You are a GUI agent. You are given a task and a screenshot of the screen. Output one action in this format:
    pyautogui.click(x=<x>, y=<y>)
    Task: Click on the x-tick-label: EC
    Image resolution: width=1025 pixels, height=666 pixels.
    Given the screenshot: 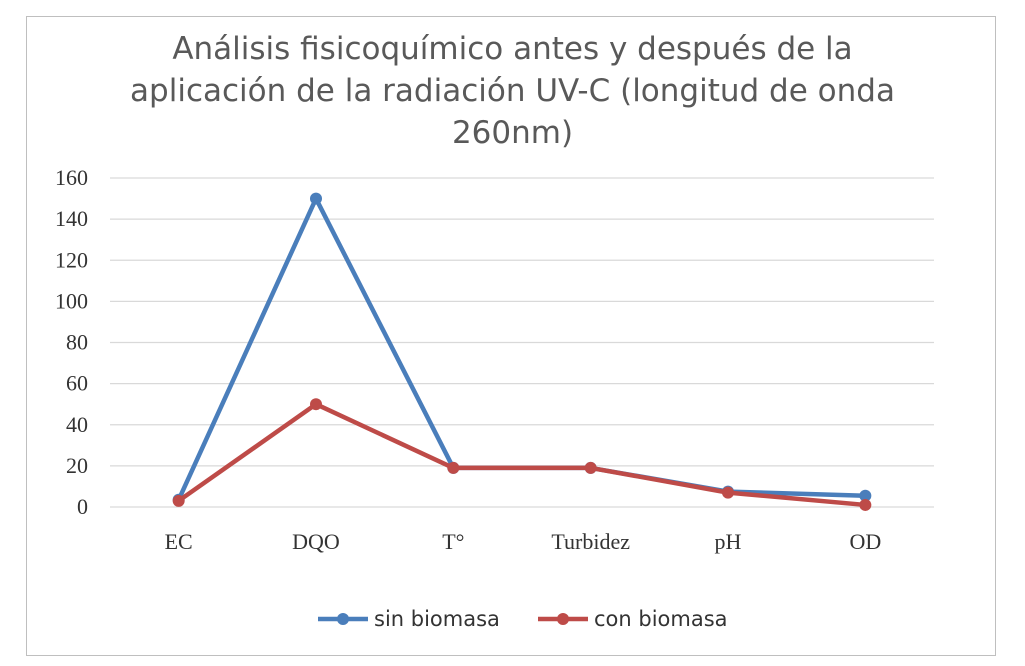 What is the action you would take?
    pyautogui.click(x=179, y=541)
    